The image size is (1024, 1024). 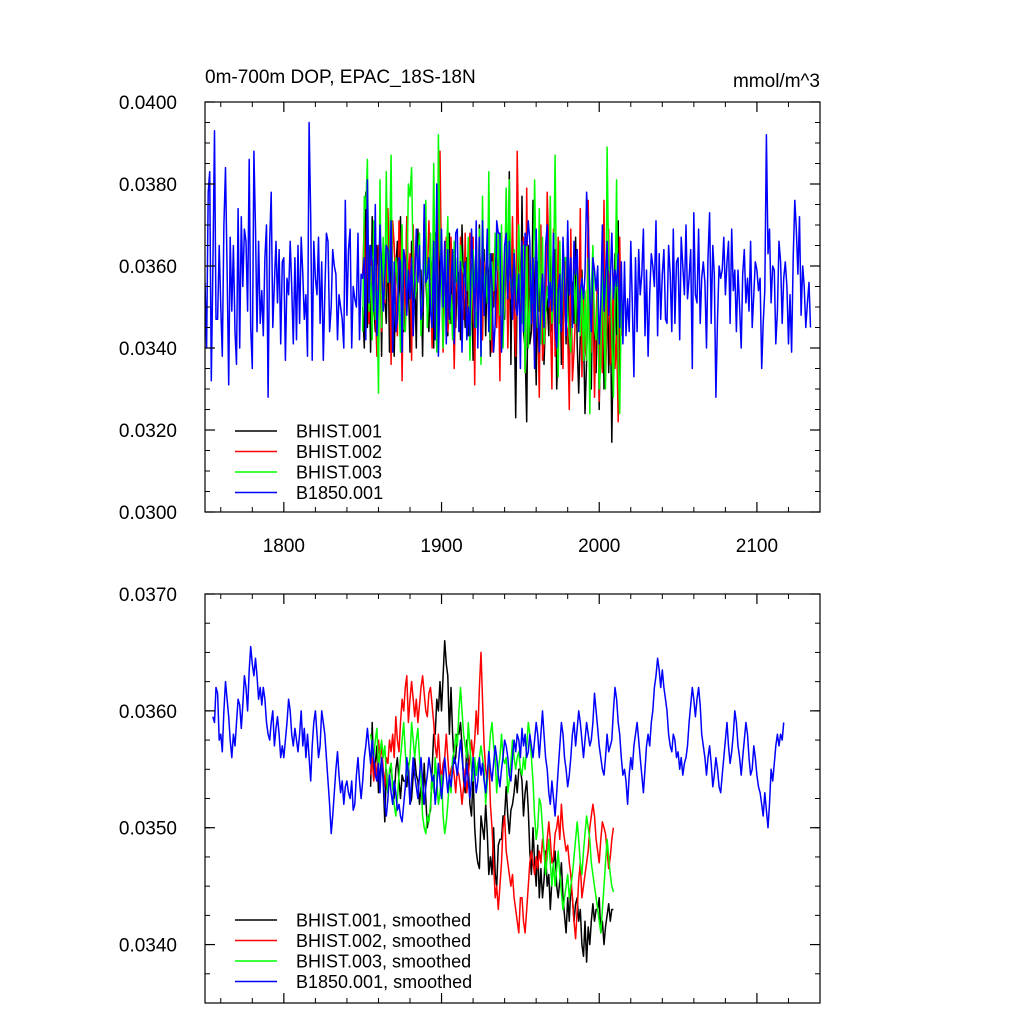 What do you see at coordinates (339, 473) in the screenshot?
I see `p0-legend-label-3: BHIST.003` at bounding box center [339, 473].